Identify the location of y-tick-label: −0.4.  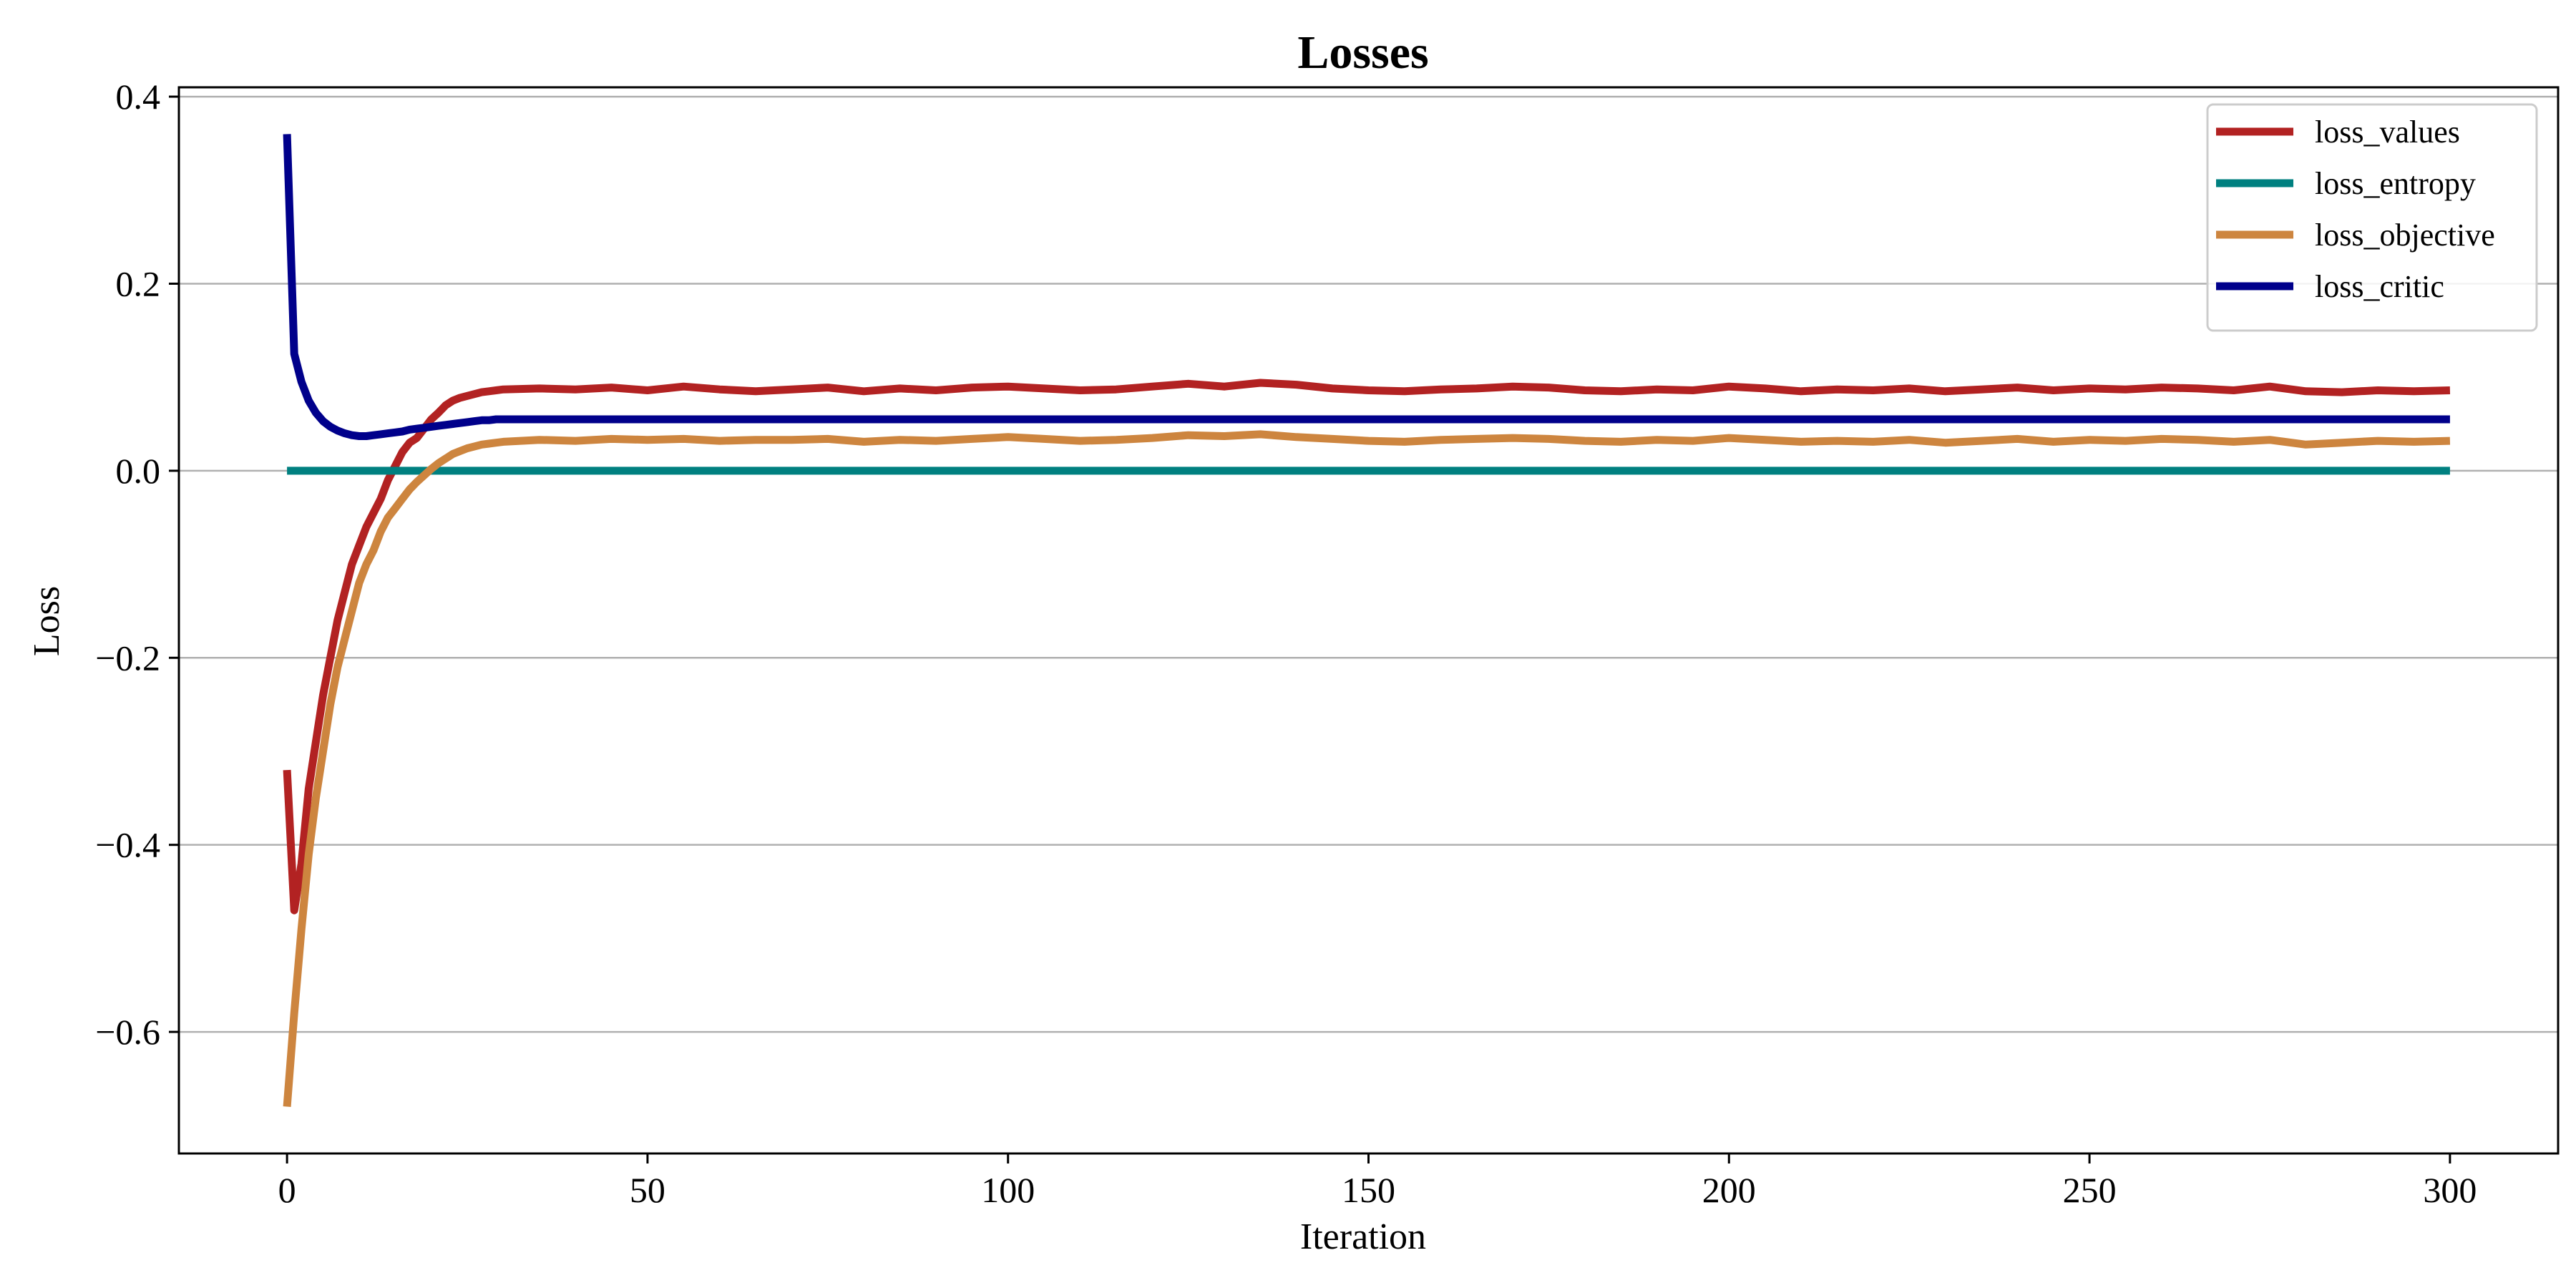
(127, 845).